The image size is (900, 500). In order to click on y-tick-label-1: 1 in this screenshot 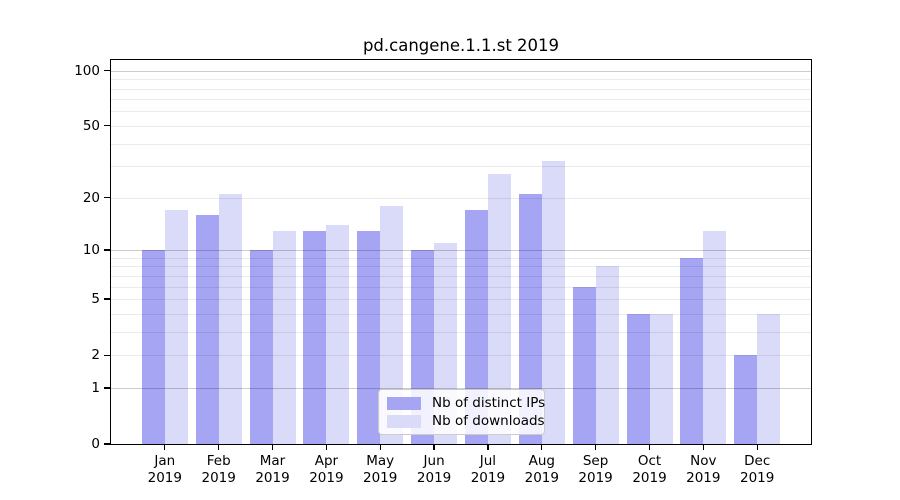, I will do `click(95, 387)`.